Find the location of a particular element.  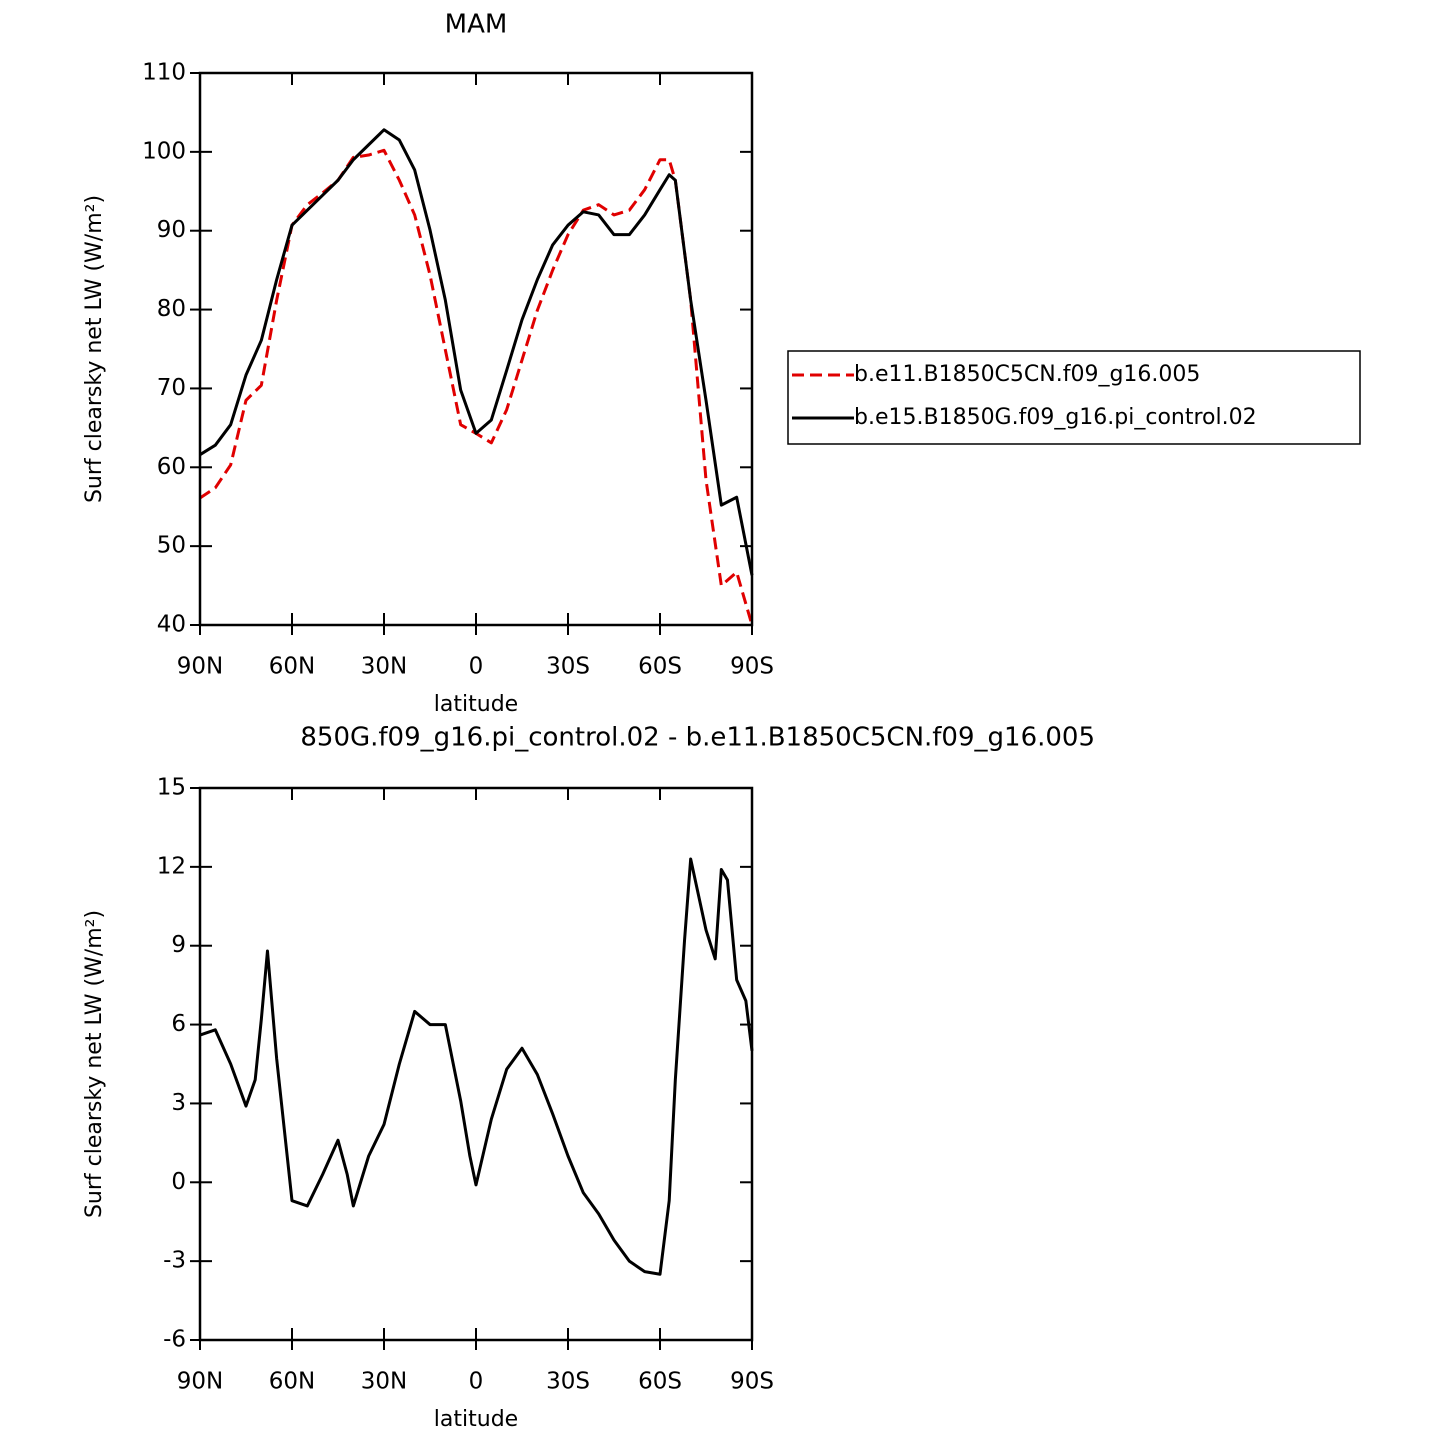

y-tick-label: 6 is located at coordinates (178, 1024).